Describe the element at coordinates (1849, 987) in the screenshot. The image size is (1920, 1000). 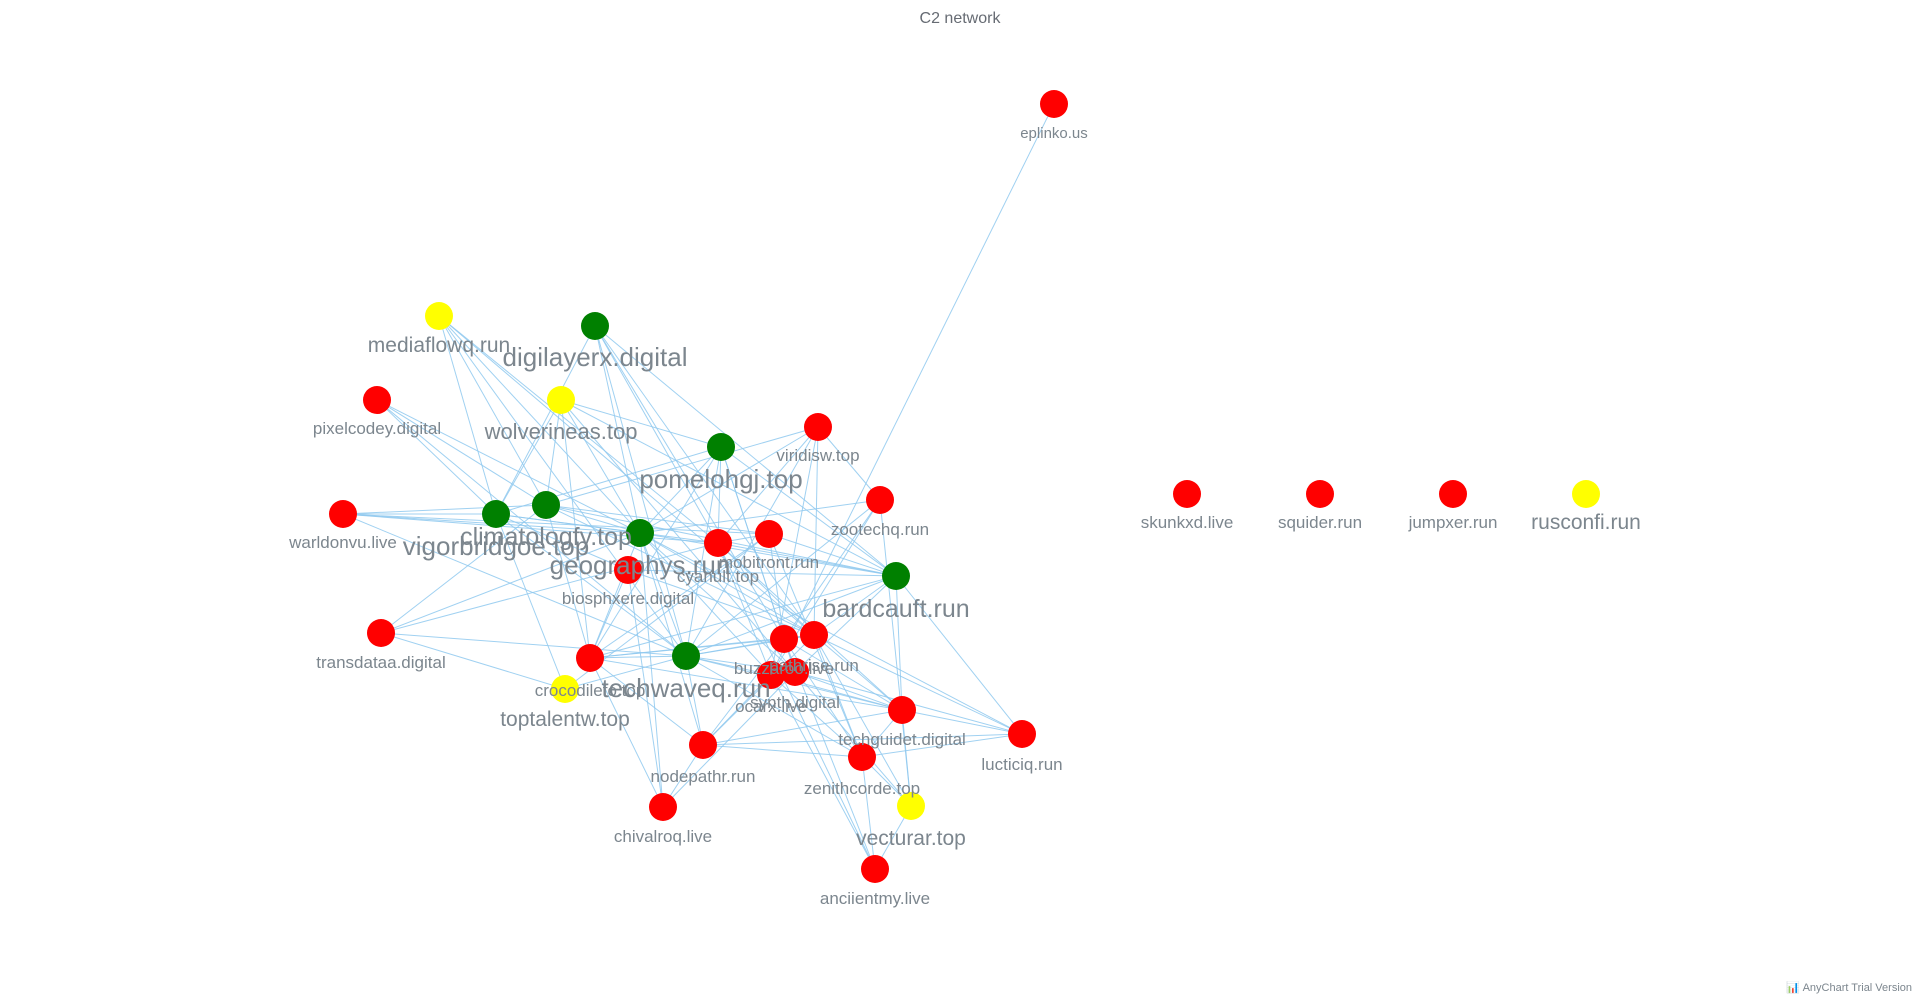
I see `chart-credit: 📊 AnyChart Trial Version` at that location.